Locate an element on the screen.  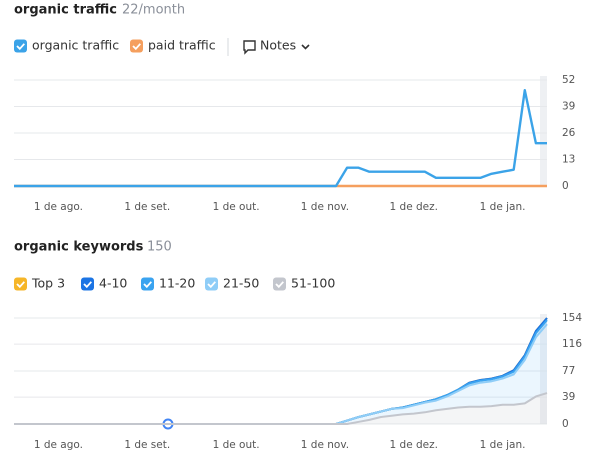
legend-label: 51-100 is located at coordinates (313, 283).